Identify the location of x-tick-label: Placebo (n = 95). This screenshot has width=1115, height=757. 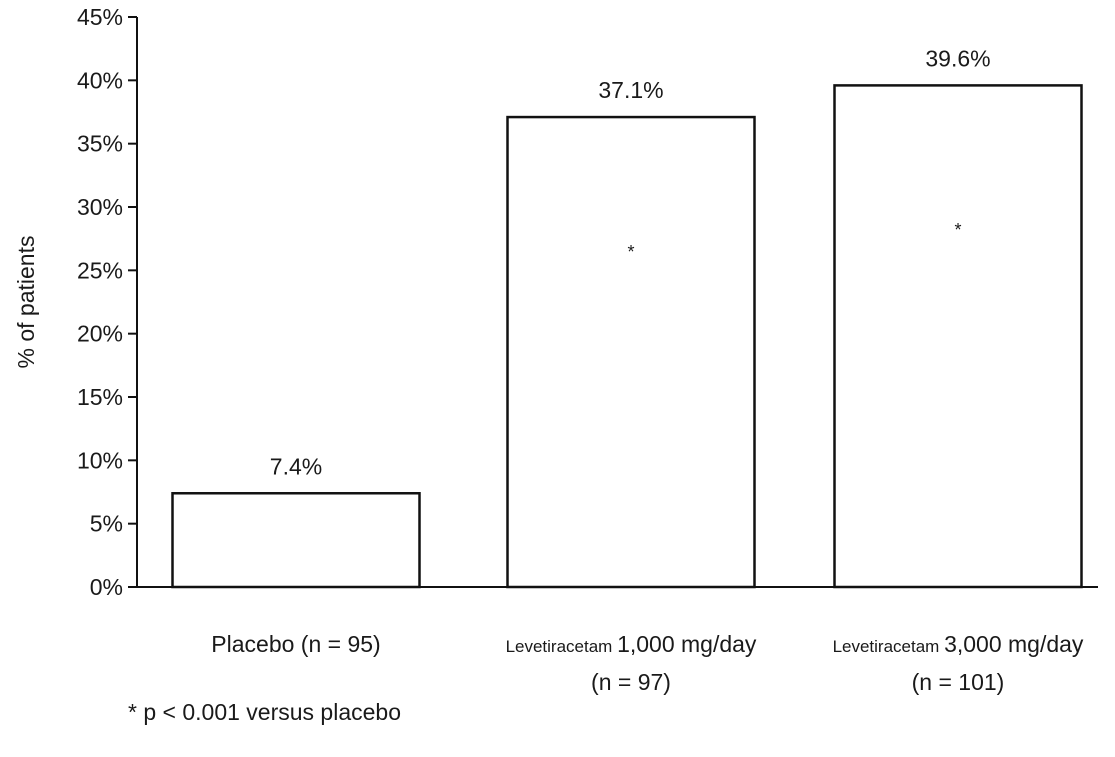
(295, 644).